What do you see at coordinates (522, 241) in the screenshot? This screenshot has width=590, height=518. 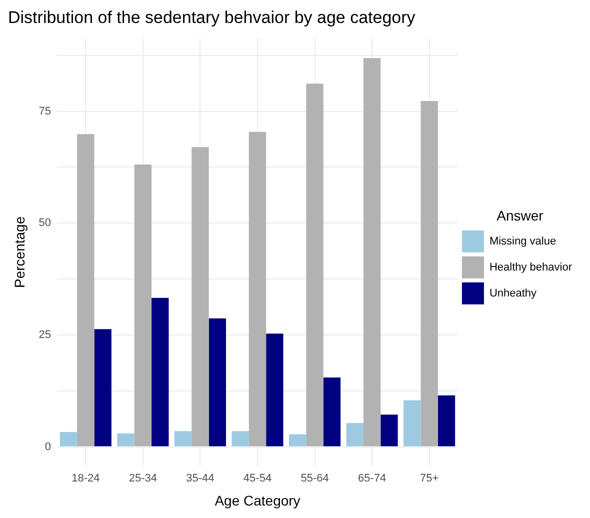 I see `legend-label: Missing value` at bounding box center [522, 241].